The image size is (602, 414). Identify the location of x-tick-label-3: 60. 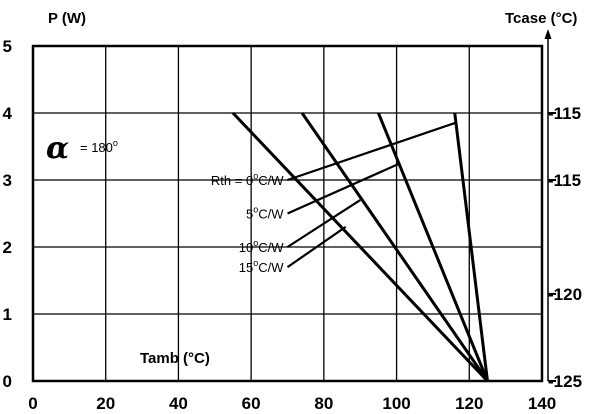
(251, 403).